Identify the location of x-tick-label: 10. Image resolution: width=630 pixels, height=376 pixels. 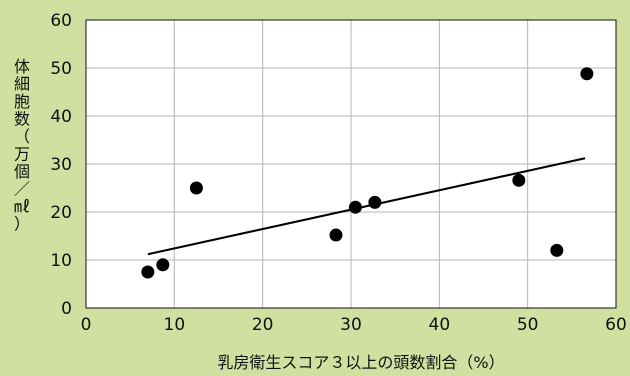
(175, 325).